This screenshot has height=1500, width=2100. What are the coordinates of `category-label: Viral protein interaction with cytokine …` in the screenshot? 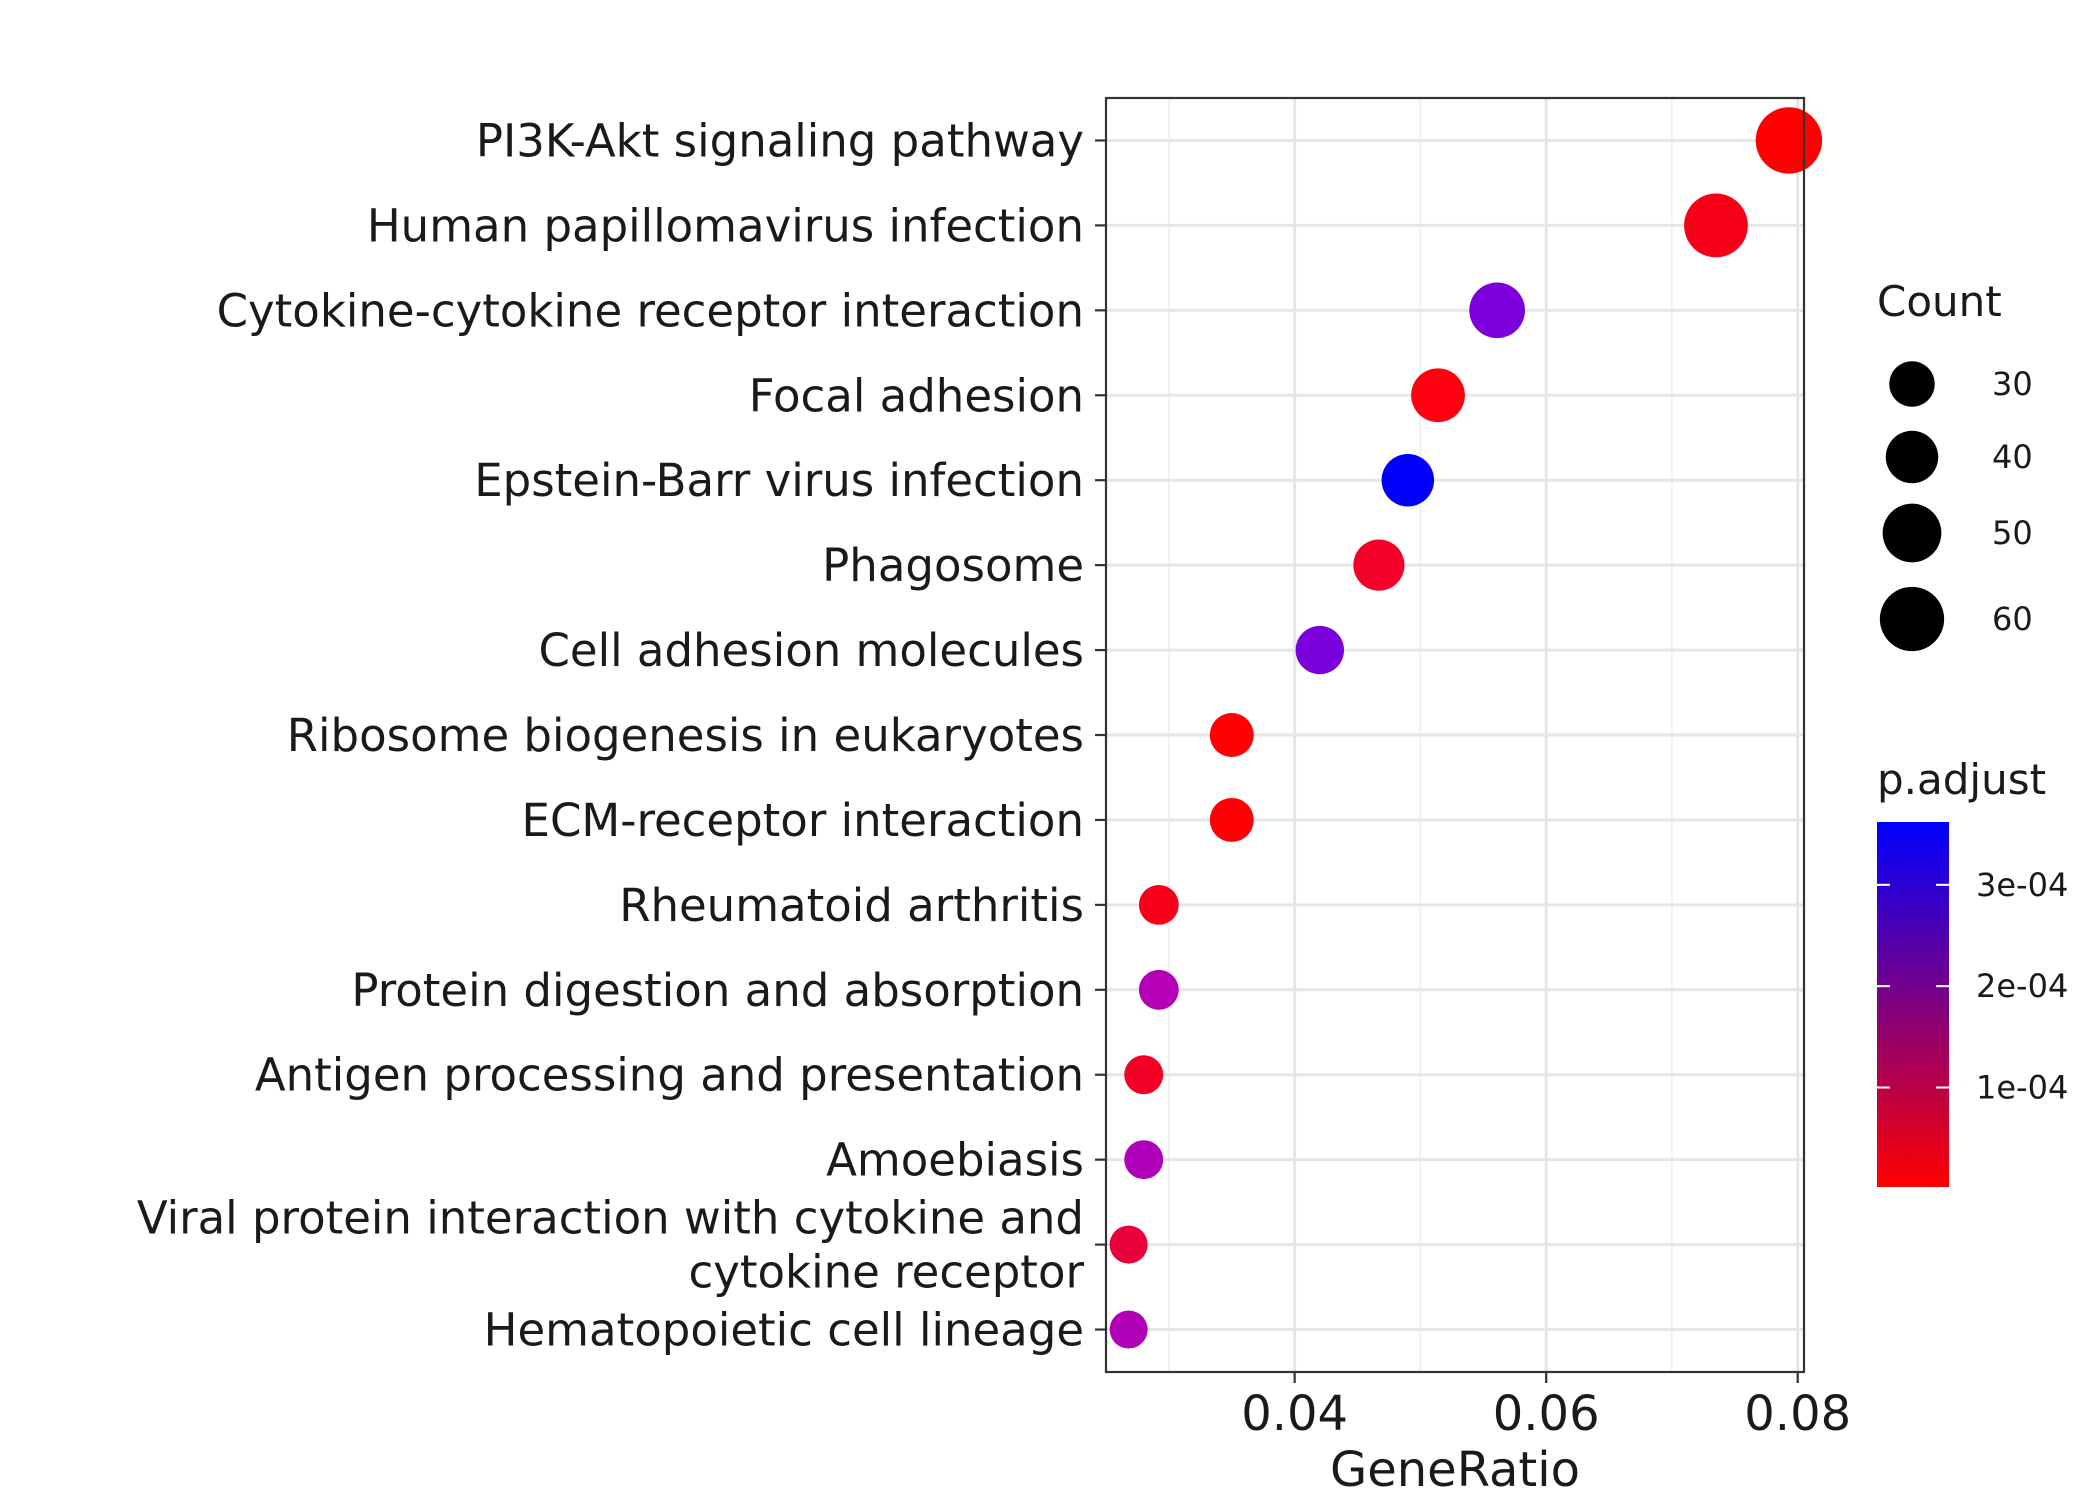 It's located at (610, 1218).